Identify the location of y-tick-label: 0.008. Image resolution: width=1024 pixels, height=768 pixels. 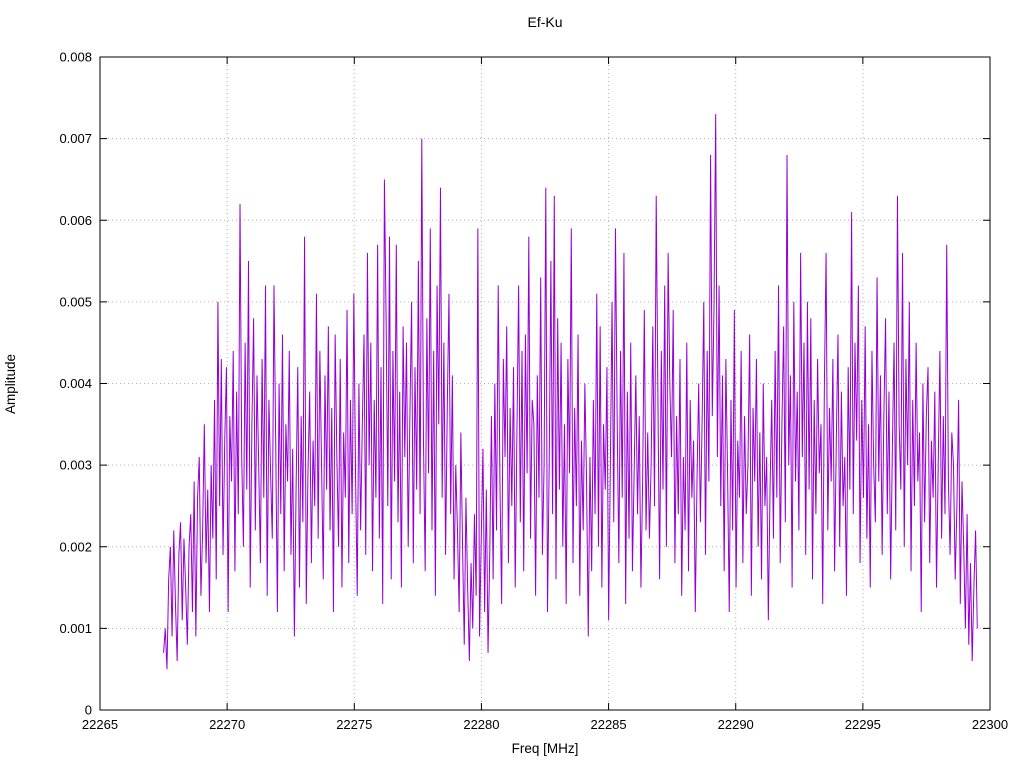
(75, 57).